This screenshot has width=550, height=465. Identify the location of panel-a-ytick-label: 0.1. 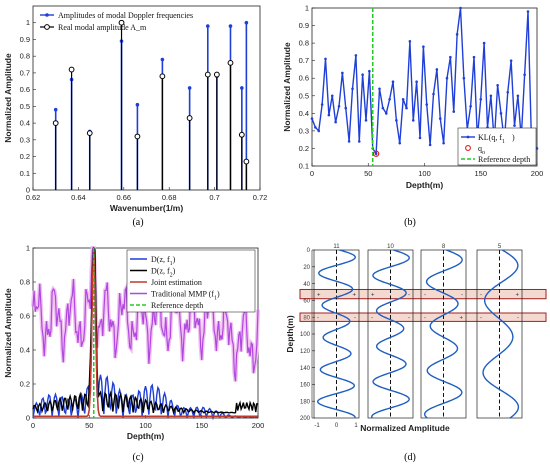
(25, 173).